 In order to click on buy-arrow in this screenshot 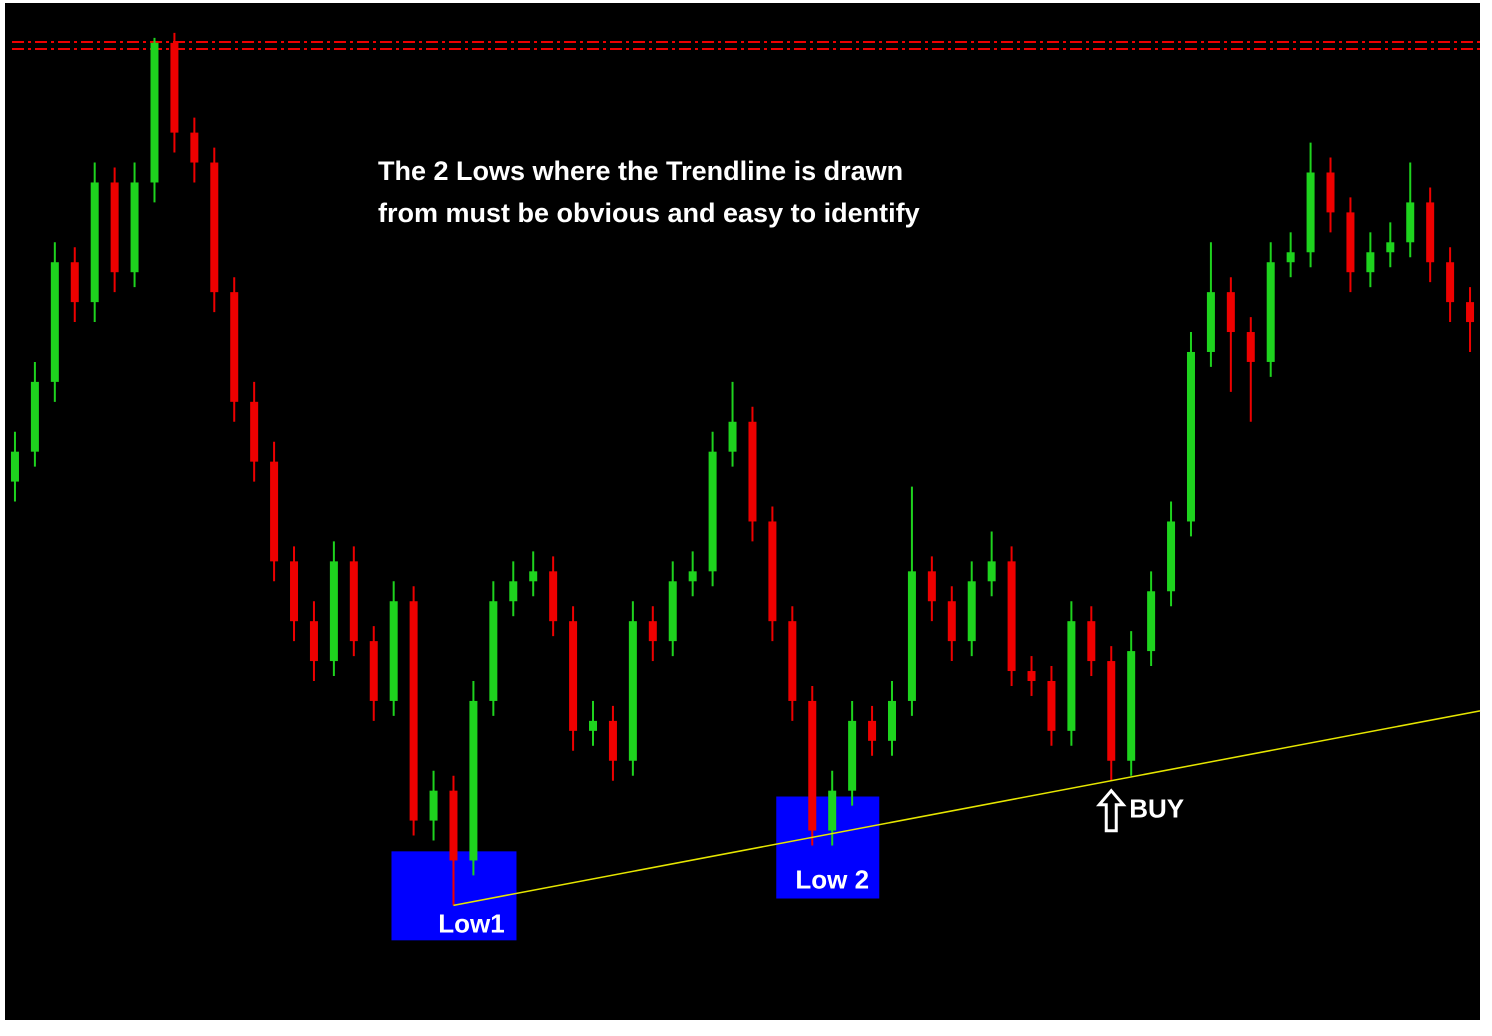, I will do `click(1111, 810)`.